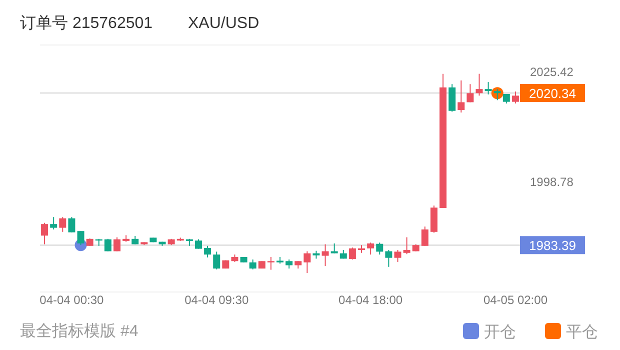  Describe the element at coordinates (515, 300) in the screenshot. I see `x-tick-label: 04-05 02:00` at that location.